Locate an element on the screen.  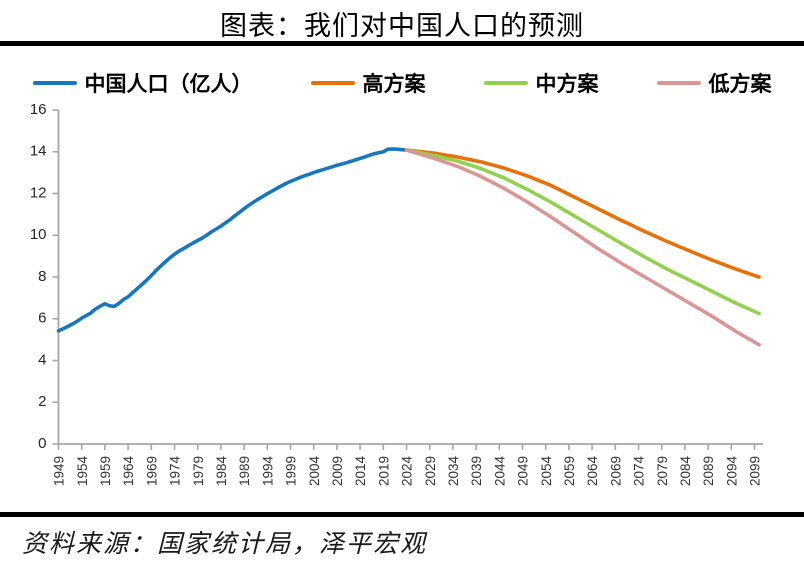
x-tick-label: 1969 is located at coordinates (151, 471).